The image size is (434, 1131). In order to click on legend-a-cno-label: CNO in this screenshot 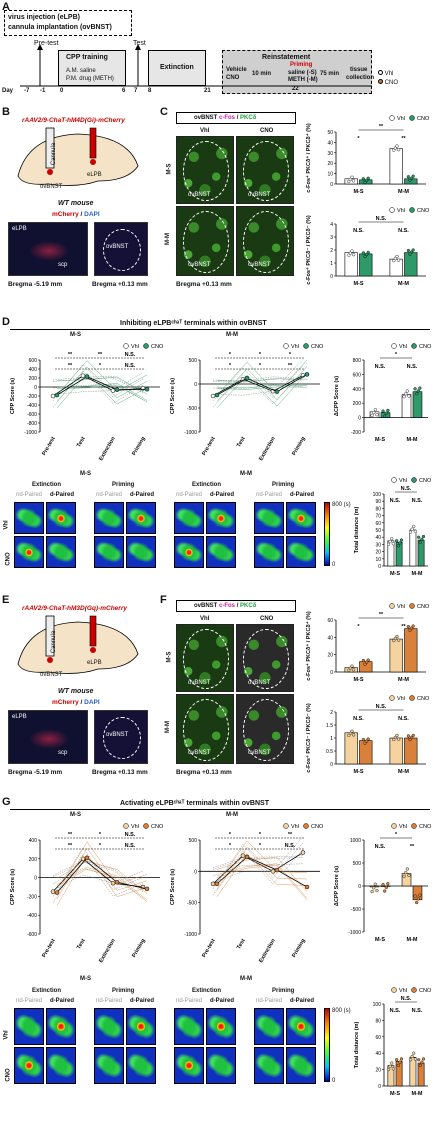, I will do `click(391, 83)`.